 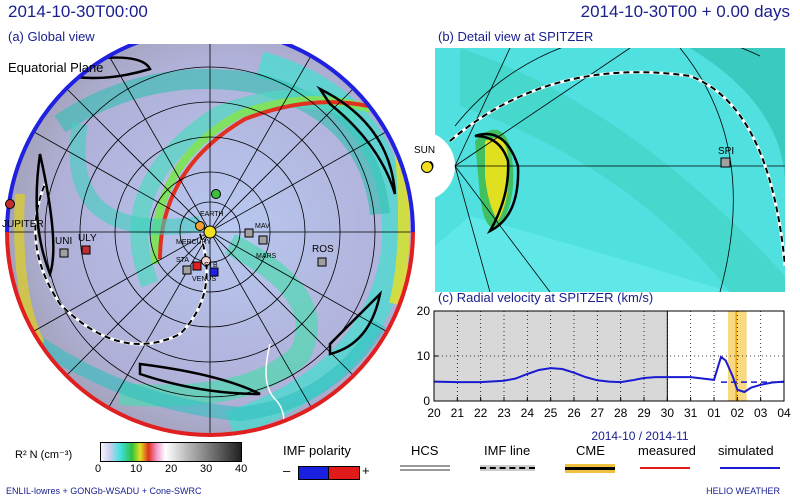 I want to click on sta-marker, so click(x=187, y=270).